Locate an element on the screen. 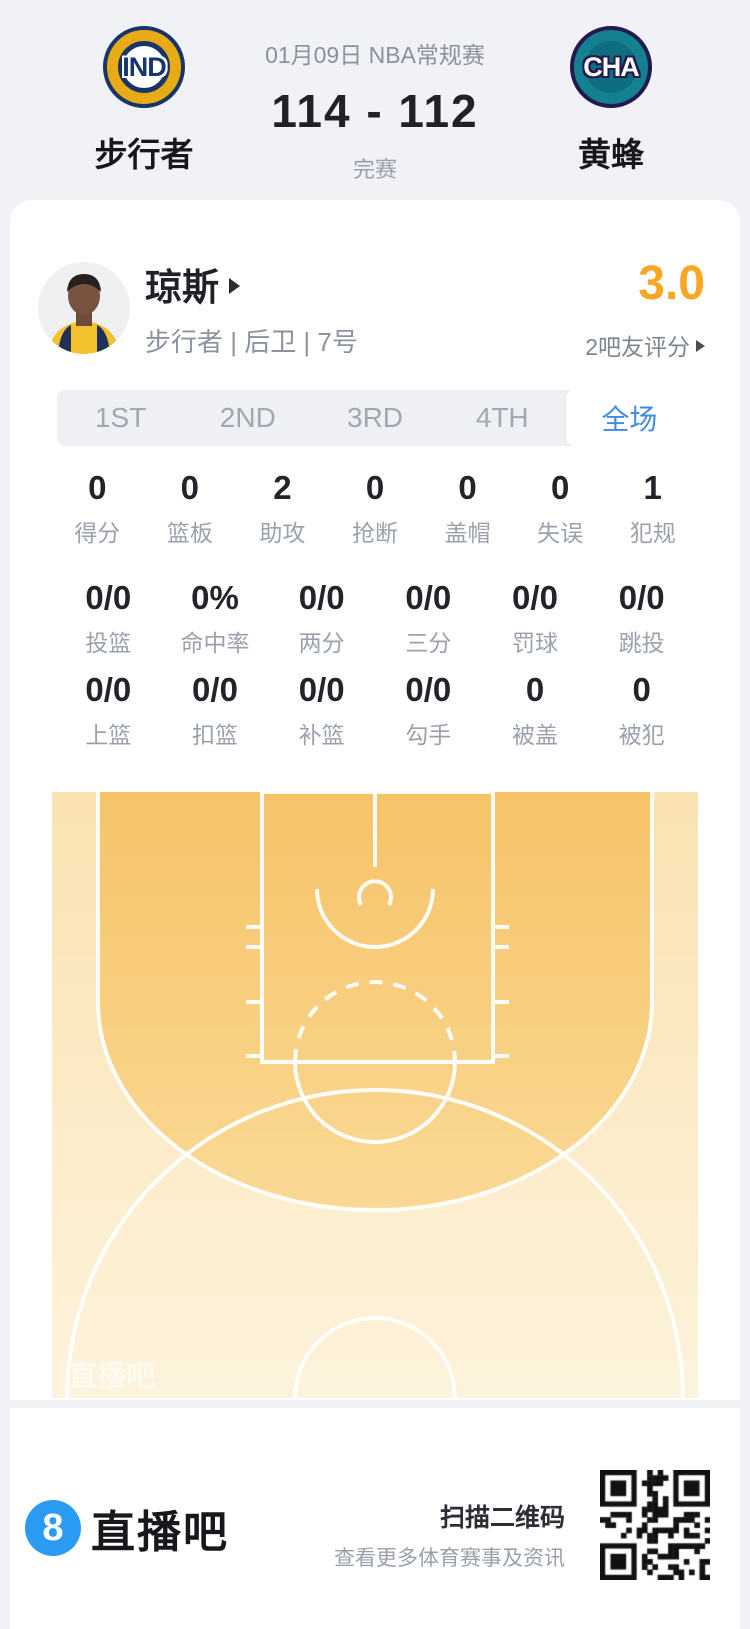  stats-row-basic: 0 得分 0 篮板 2 助攻 0 抢断 is located at coordinates (375, 508).